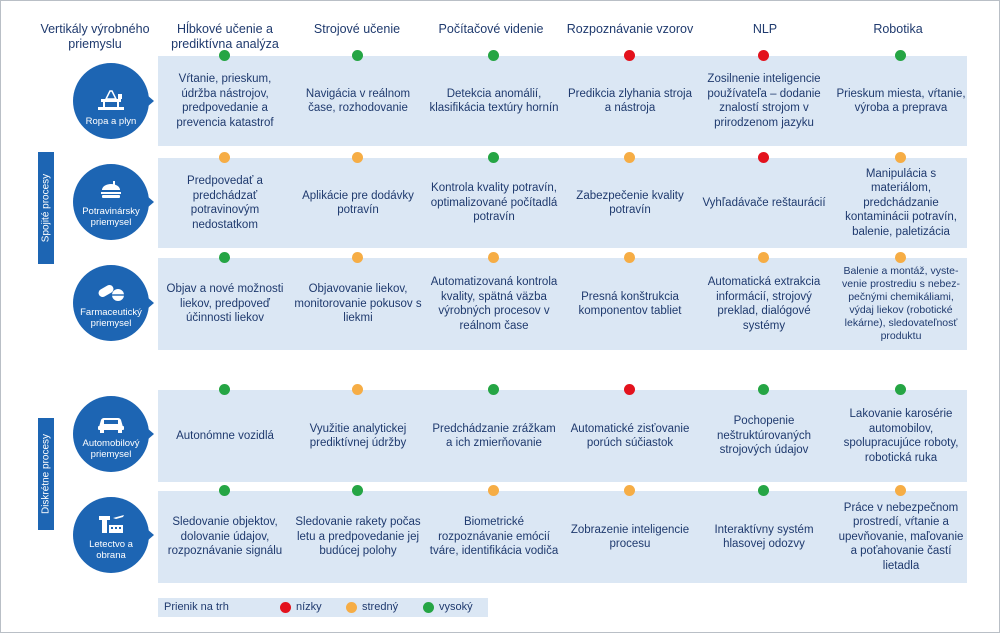 The height and width of the screenshot is (633, 1000). What do you see at coordinates (351, 607) in the screenshot?
I see `legend-dot-medium` at bounding box center [351, 607].